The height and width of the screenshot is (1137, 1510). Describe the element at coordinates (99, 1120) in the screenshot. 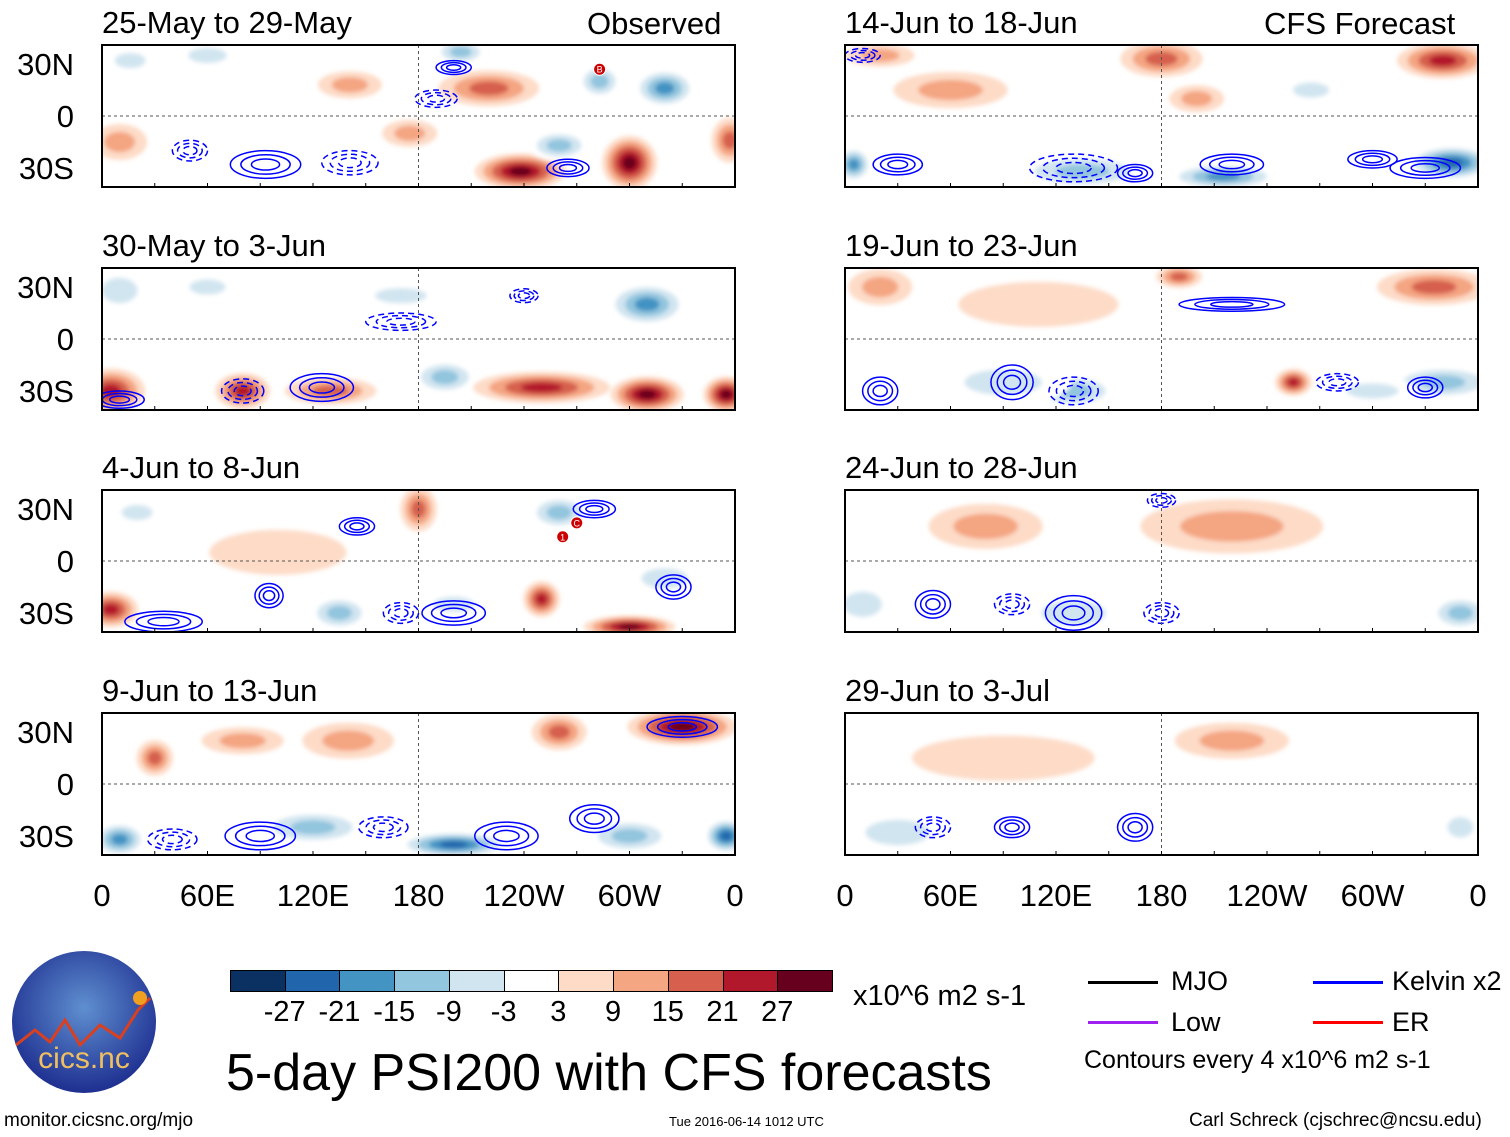

I see `footer-url: monitor.cicsnc.org/mjo` at that location.